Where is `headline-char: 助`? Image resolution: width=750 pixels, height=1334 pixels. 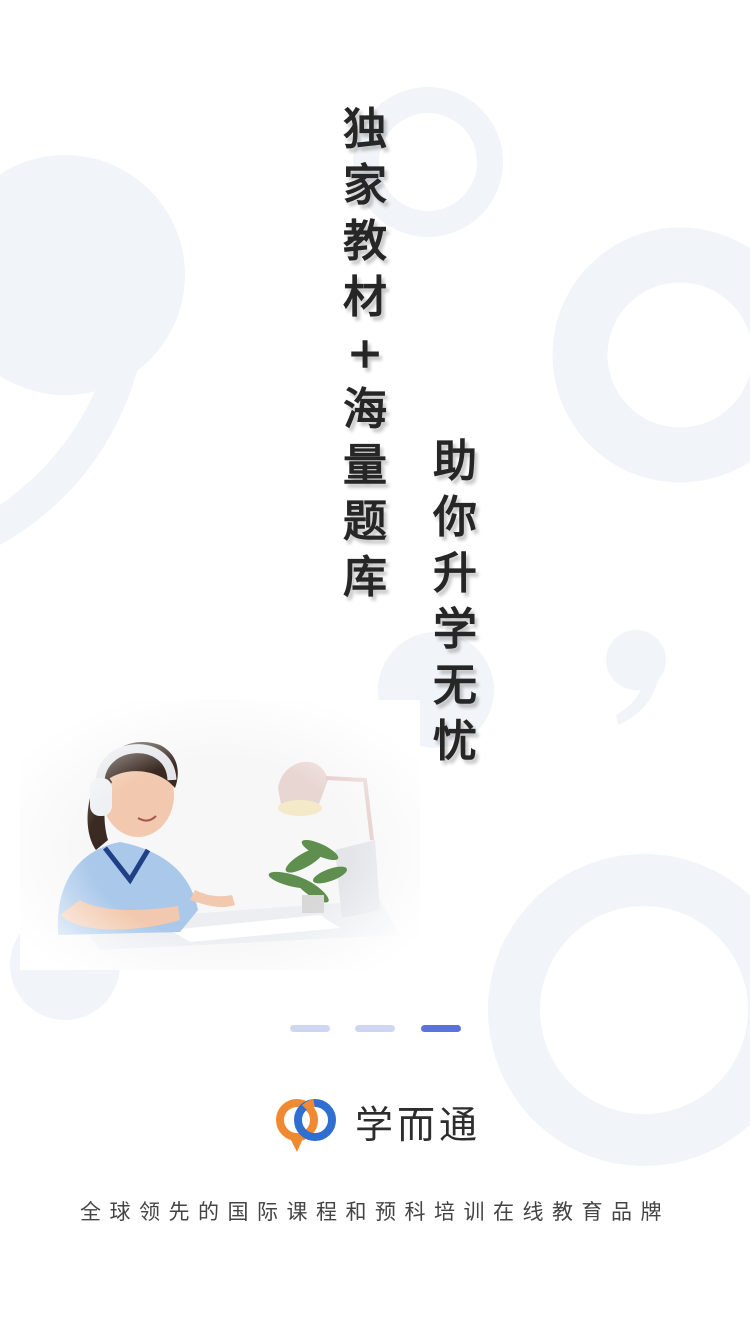
headline-char: 助 is located at coordinates (455, 461).